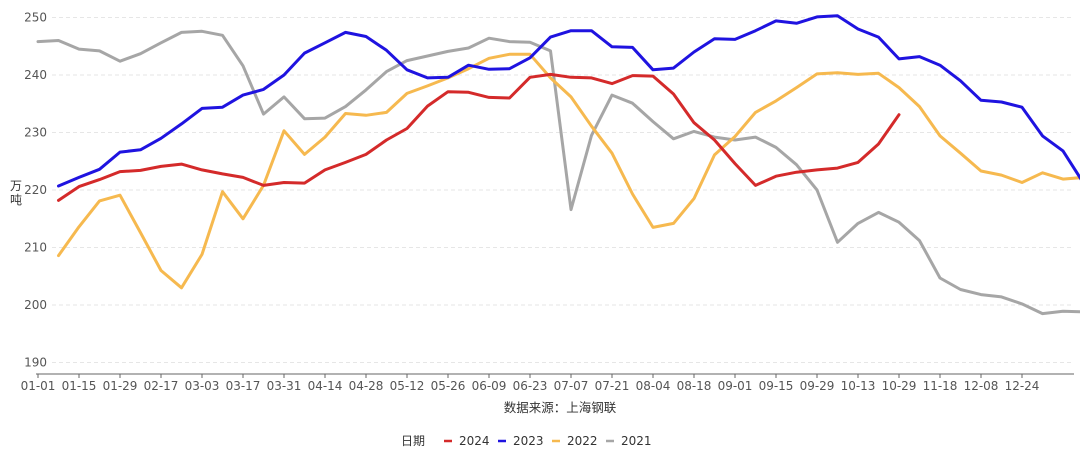 This screenshot has width=1080, height=461. I want to click on x-tick-label: 06-23, so click(530, 386).